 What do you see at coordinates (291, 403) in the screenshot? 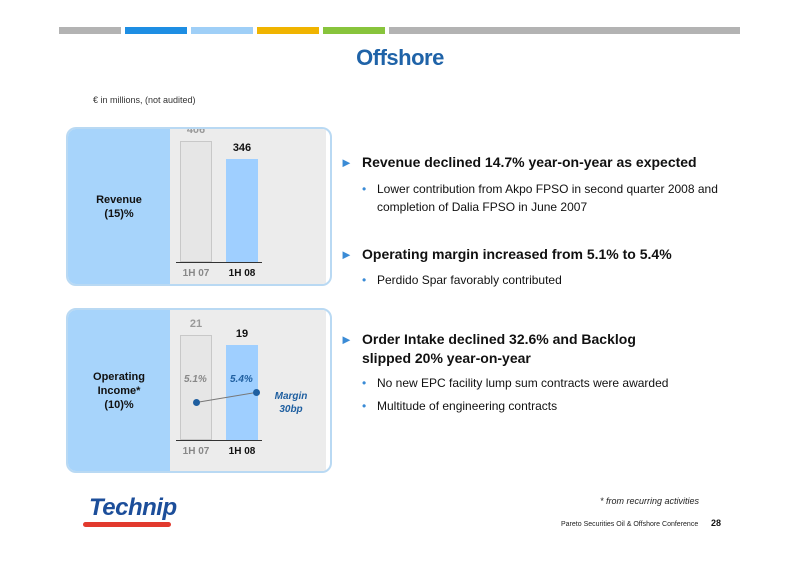
I see `margin-change-label: Margin 30bp` at bounding box center [291, 403].